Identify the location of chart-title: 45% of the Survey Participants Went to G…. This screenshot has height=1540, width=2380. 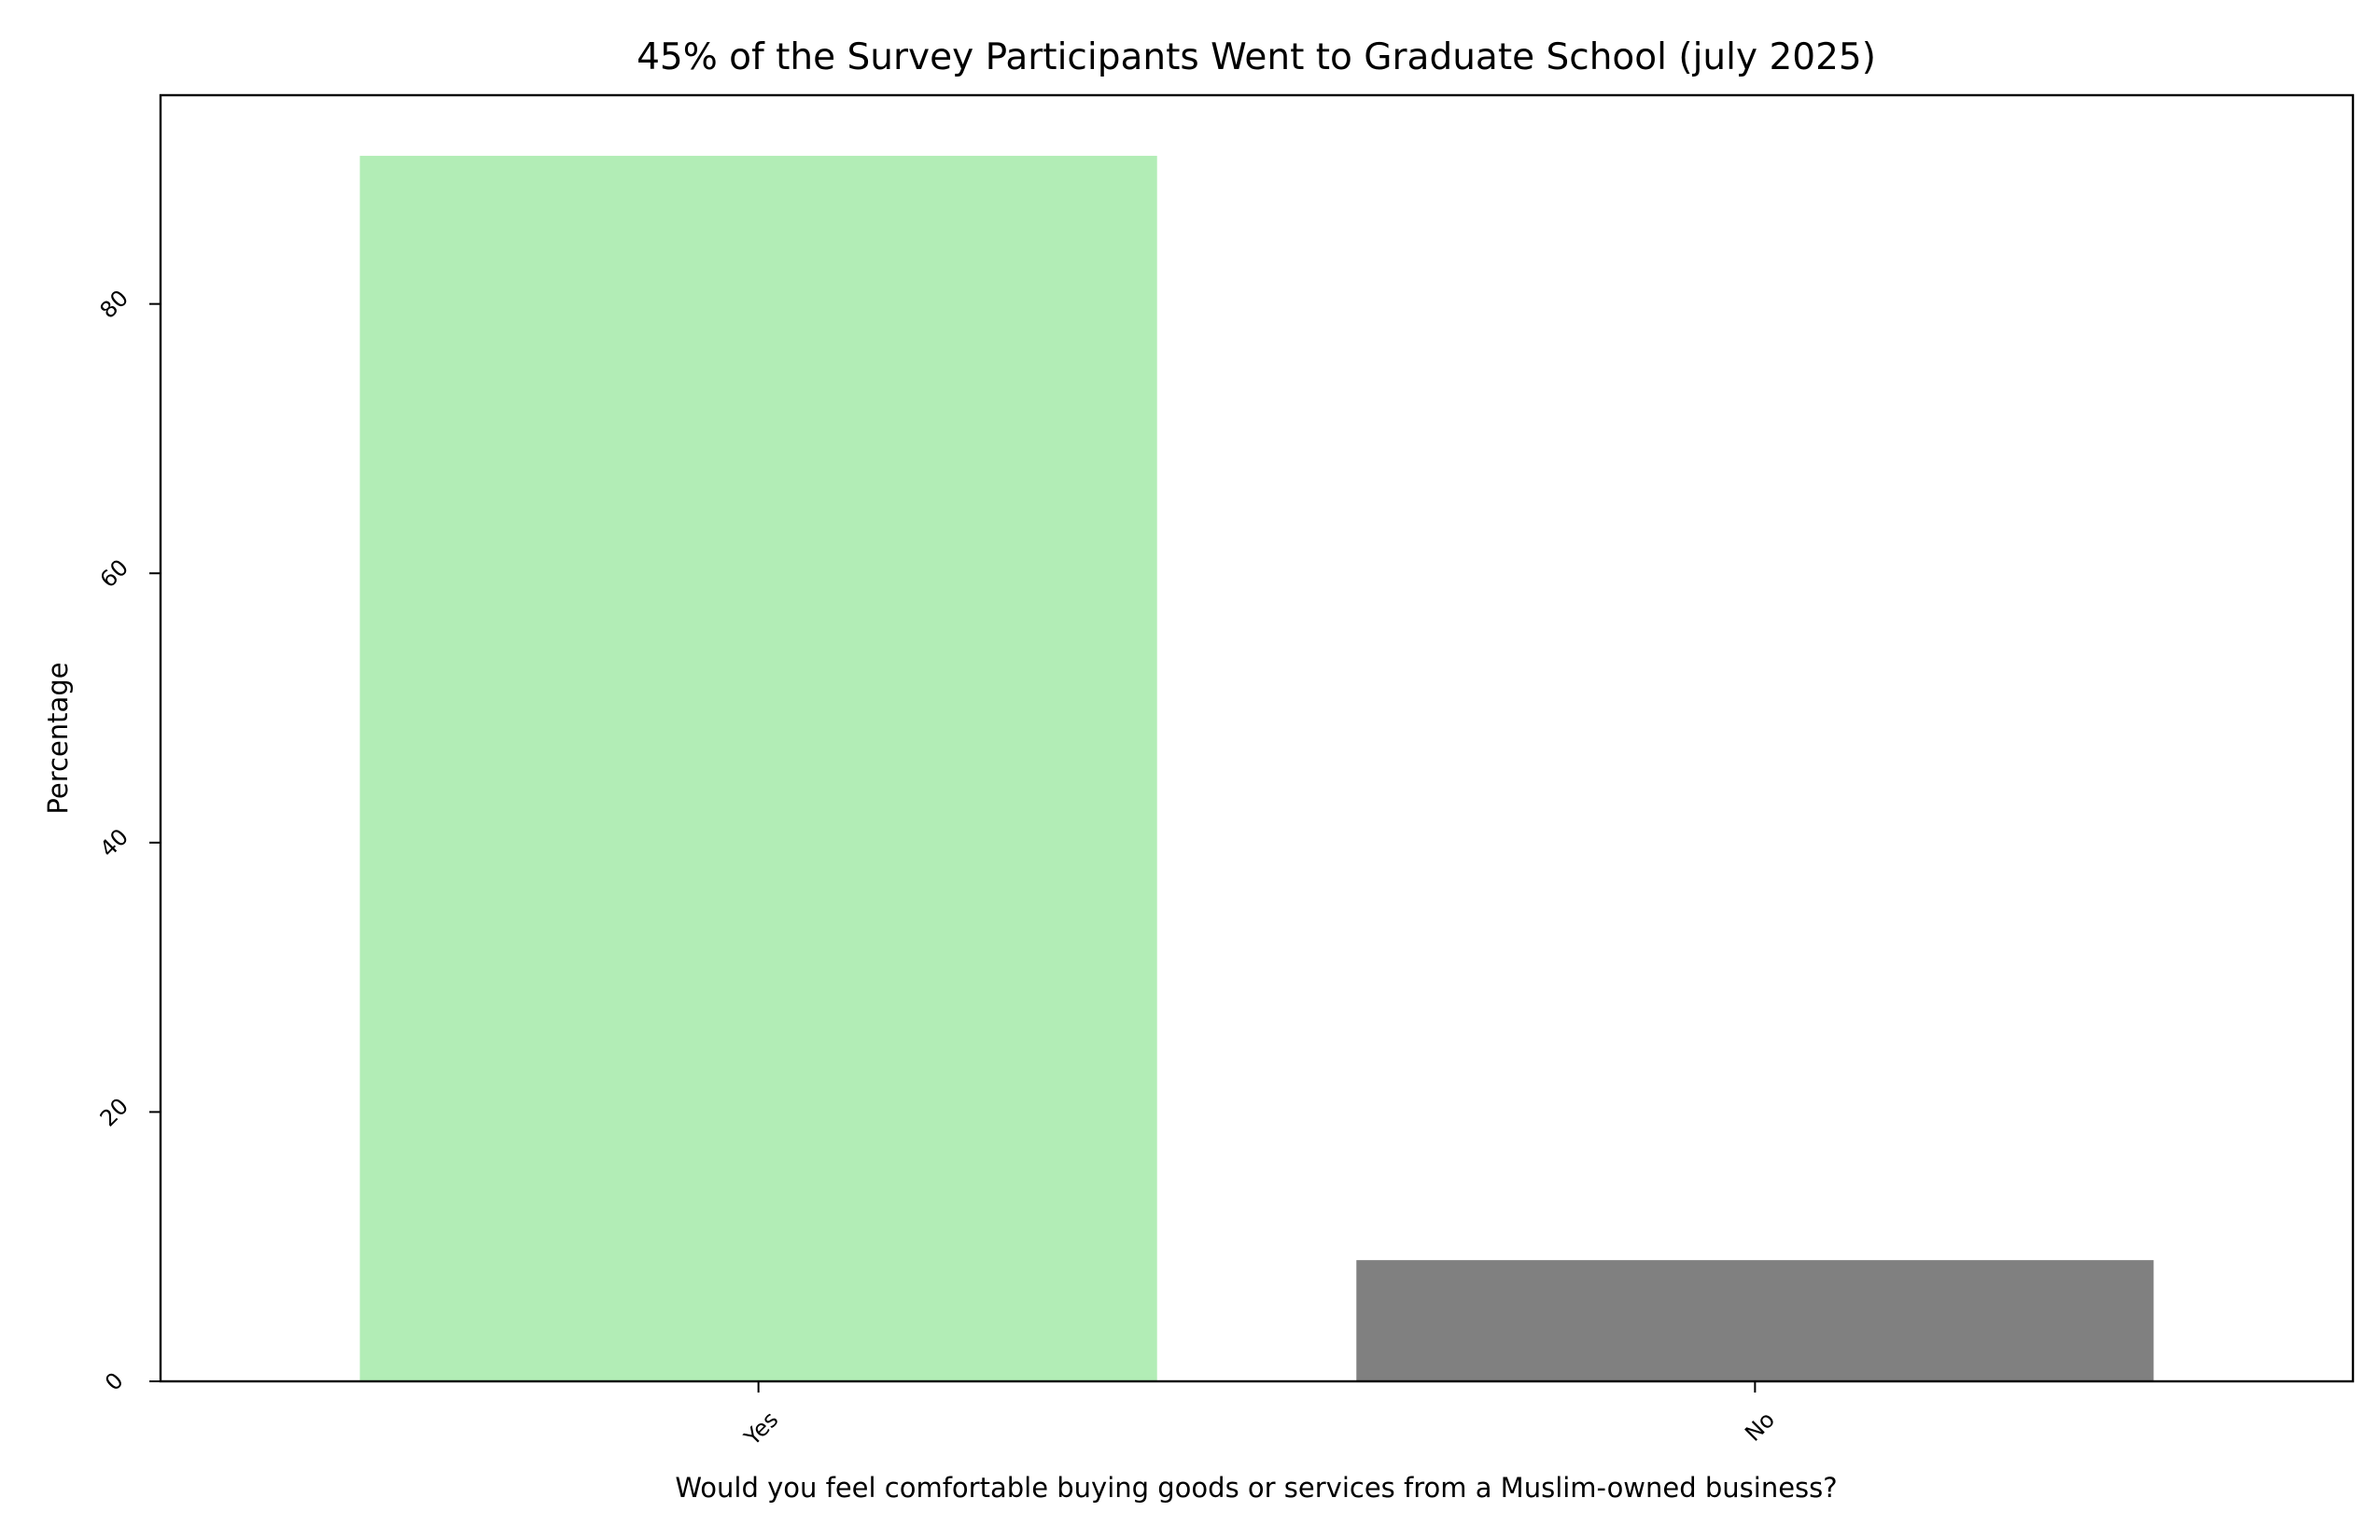
(1256, 57).